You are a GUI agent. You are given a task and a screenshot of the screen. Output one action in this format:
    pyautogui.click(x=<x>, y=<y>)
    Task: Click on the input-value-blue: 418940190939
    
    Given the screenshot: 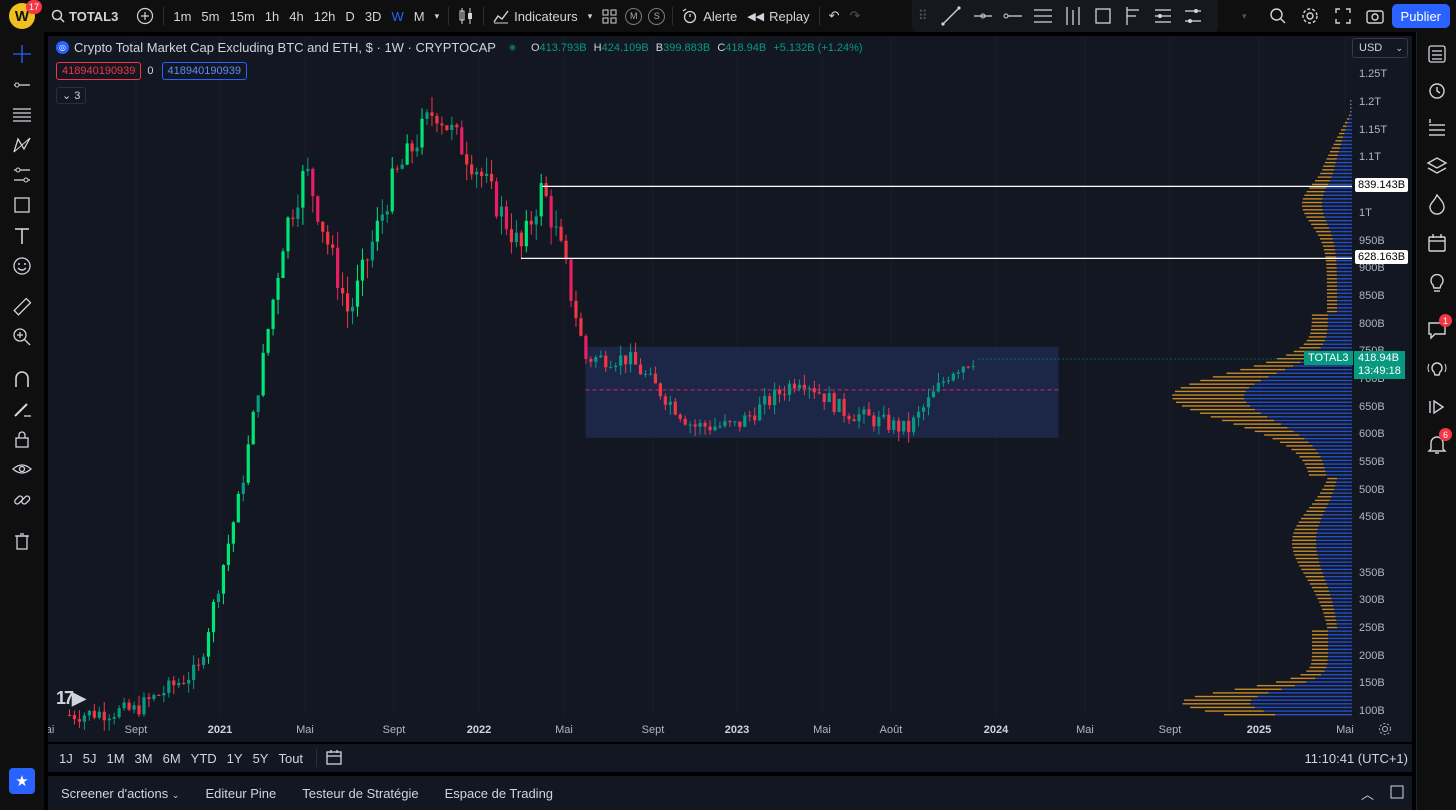 What is the action you would take?
    pyautogui.click(x=204, y=71)
    